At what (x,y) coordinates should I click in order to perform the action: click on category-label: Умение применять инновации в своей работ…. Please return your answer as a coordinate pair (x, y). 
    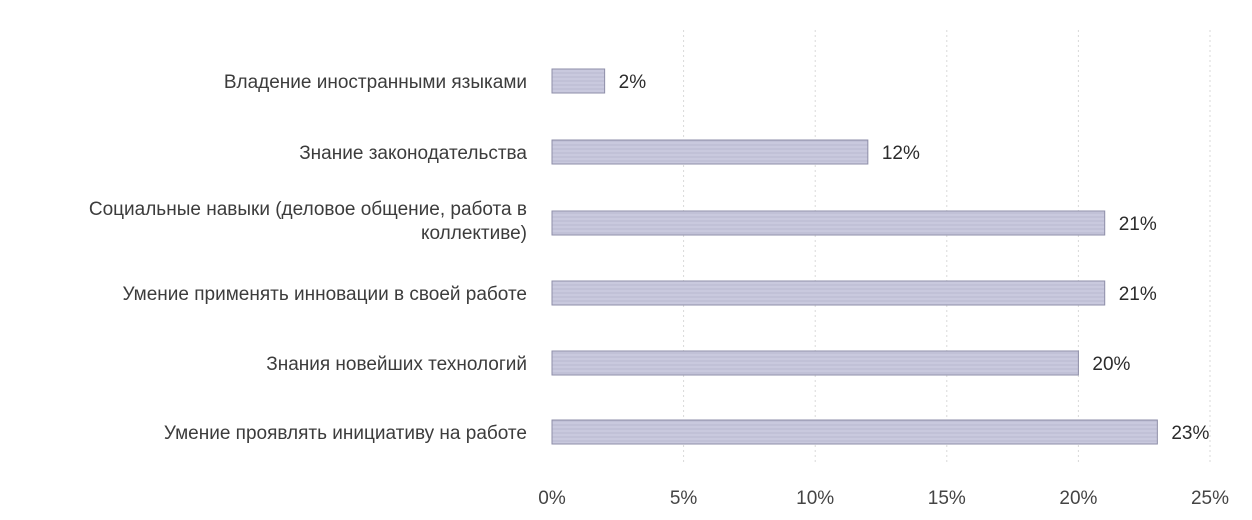
    Looking at the image, I should click on (324, 294).